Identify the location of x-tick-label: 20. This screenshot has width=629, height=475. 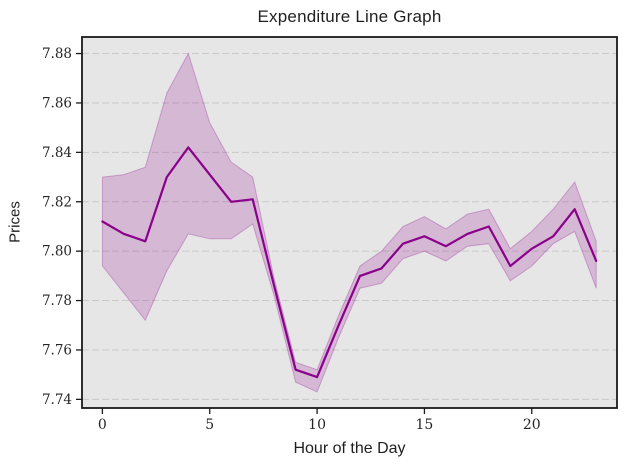
(532, 425).